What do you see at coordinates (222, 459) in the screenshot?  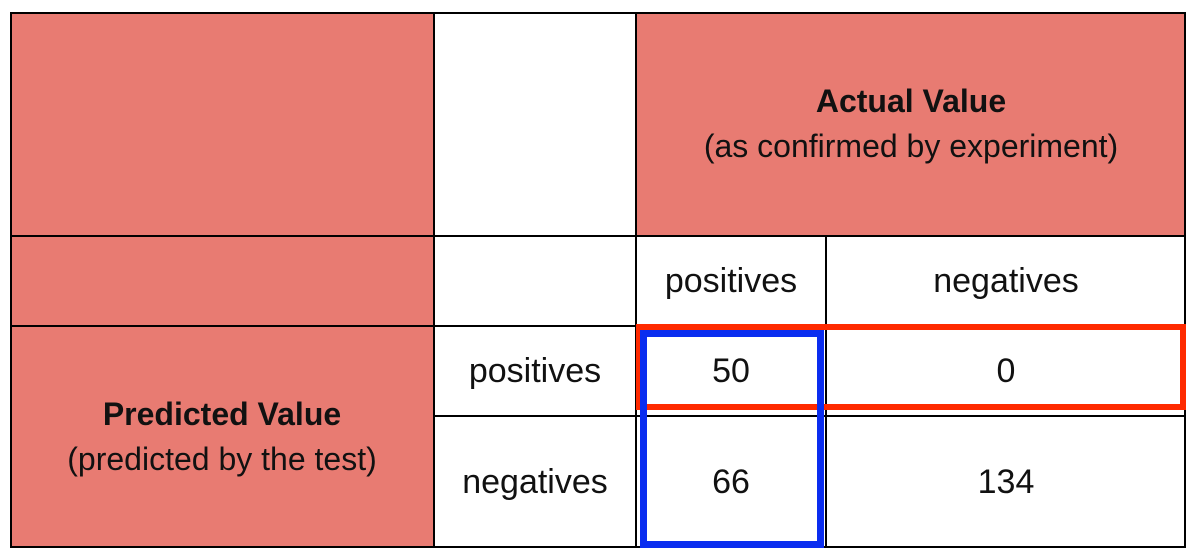 I see `predicted-value-subtitle: (predicted by the test)` at bounding box center [222, 459].